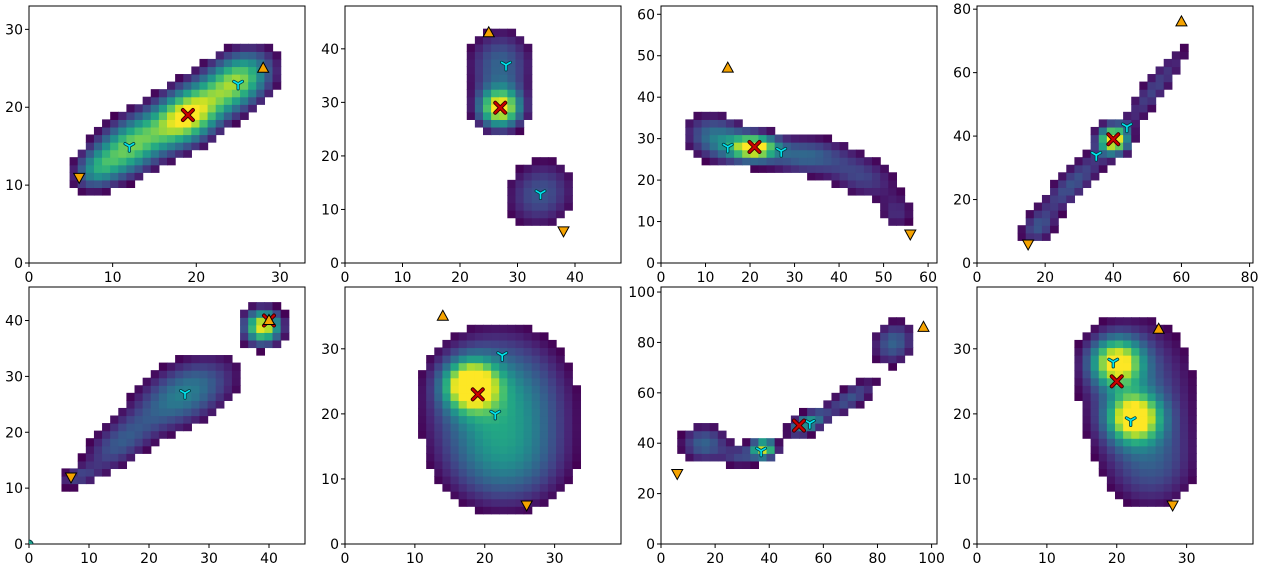 This screenshot has height=564, width=1268. What do you see at coordinates (330, 103) in the screenshot?
I see `y-tick-label: 30` at bounding box center [330, 103].